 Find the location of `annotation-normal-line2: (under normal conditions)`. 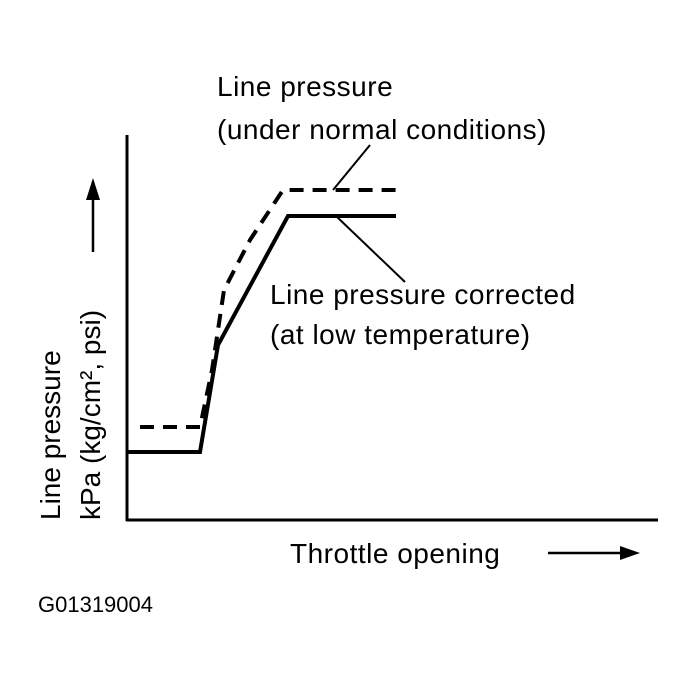

annotation-normal-line2: (under normal conditions) is located at coordinates (382, 129).